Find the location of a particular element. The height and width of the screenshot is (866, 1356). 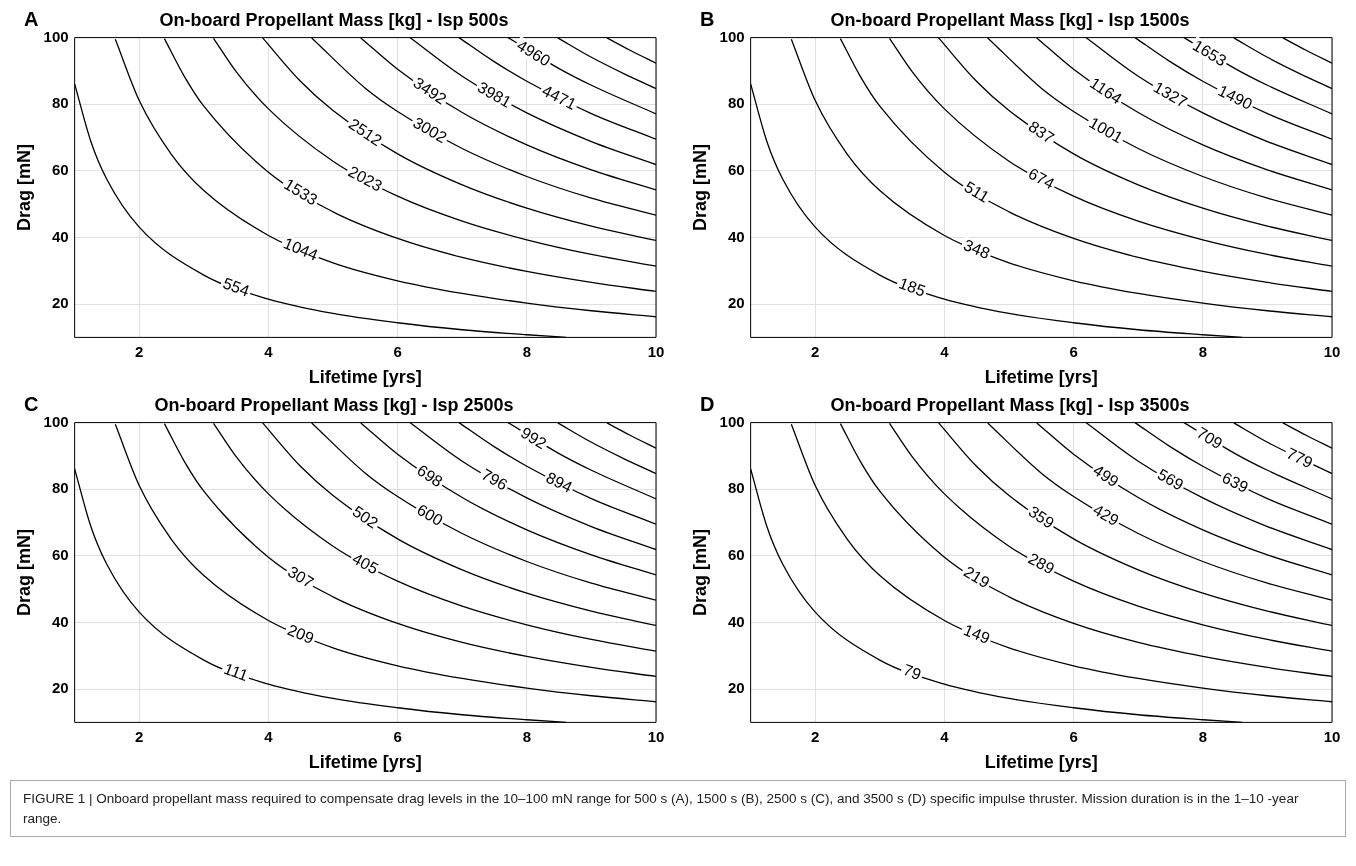

text: 502 is located at coordinates (365, 517).